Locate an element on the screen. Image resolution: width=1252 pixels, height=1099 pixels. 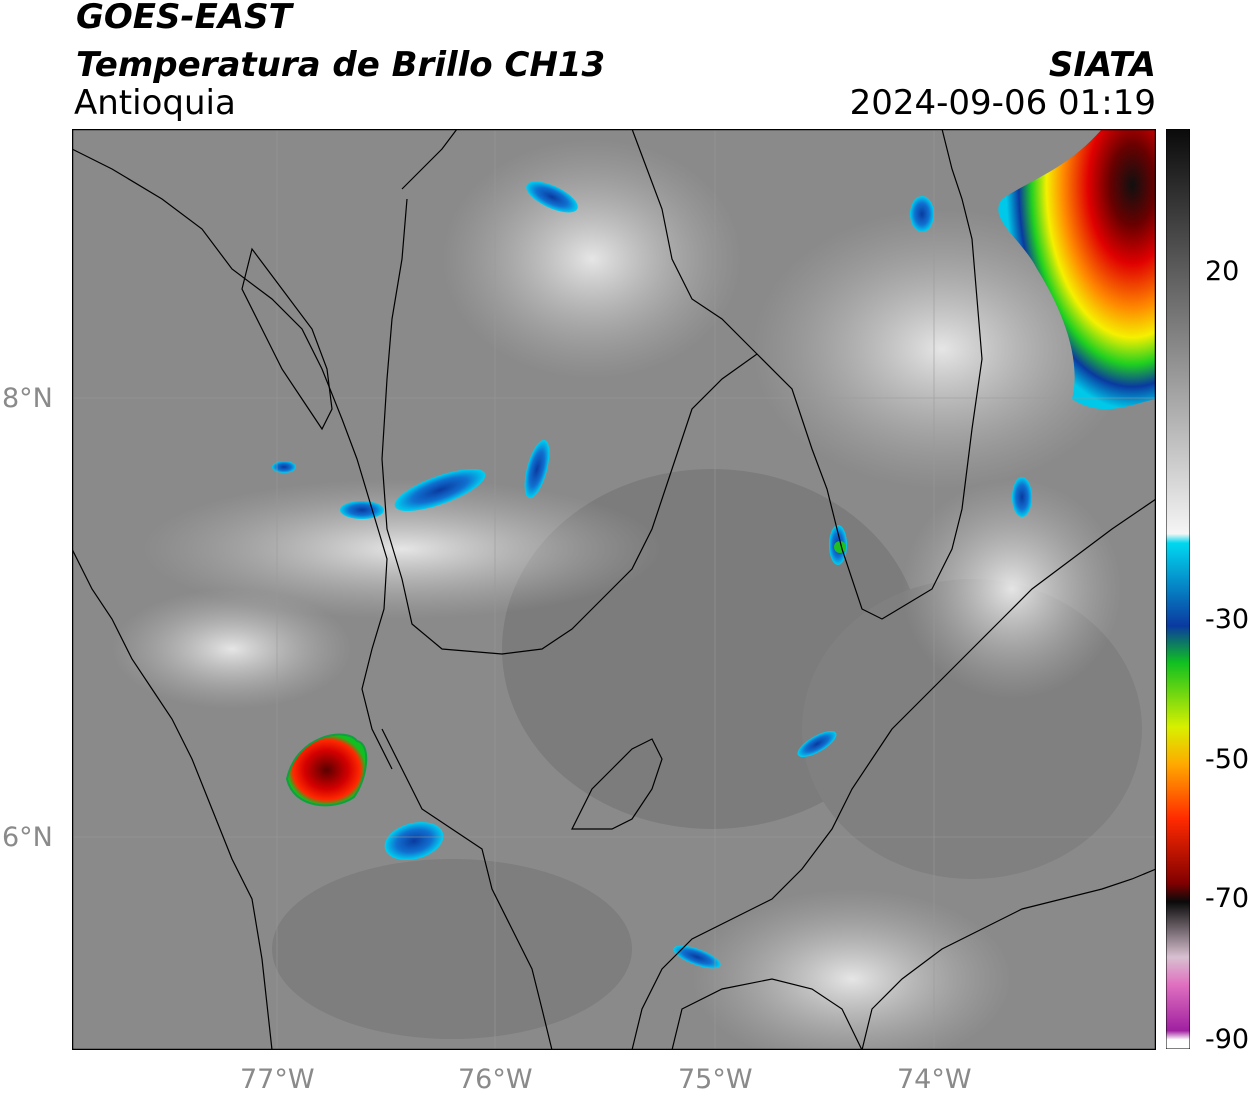
dark-zone is located at coordinates (452, 949).